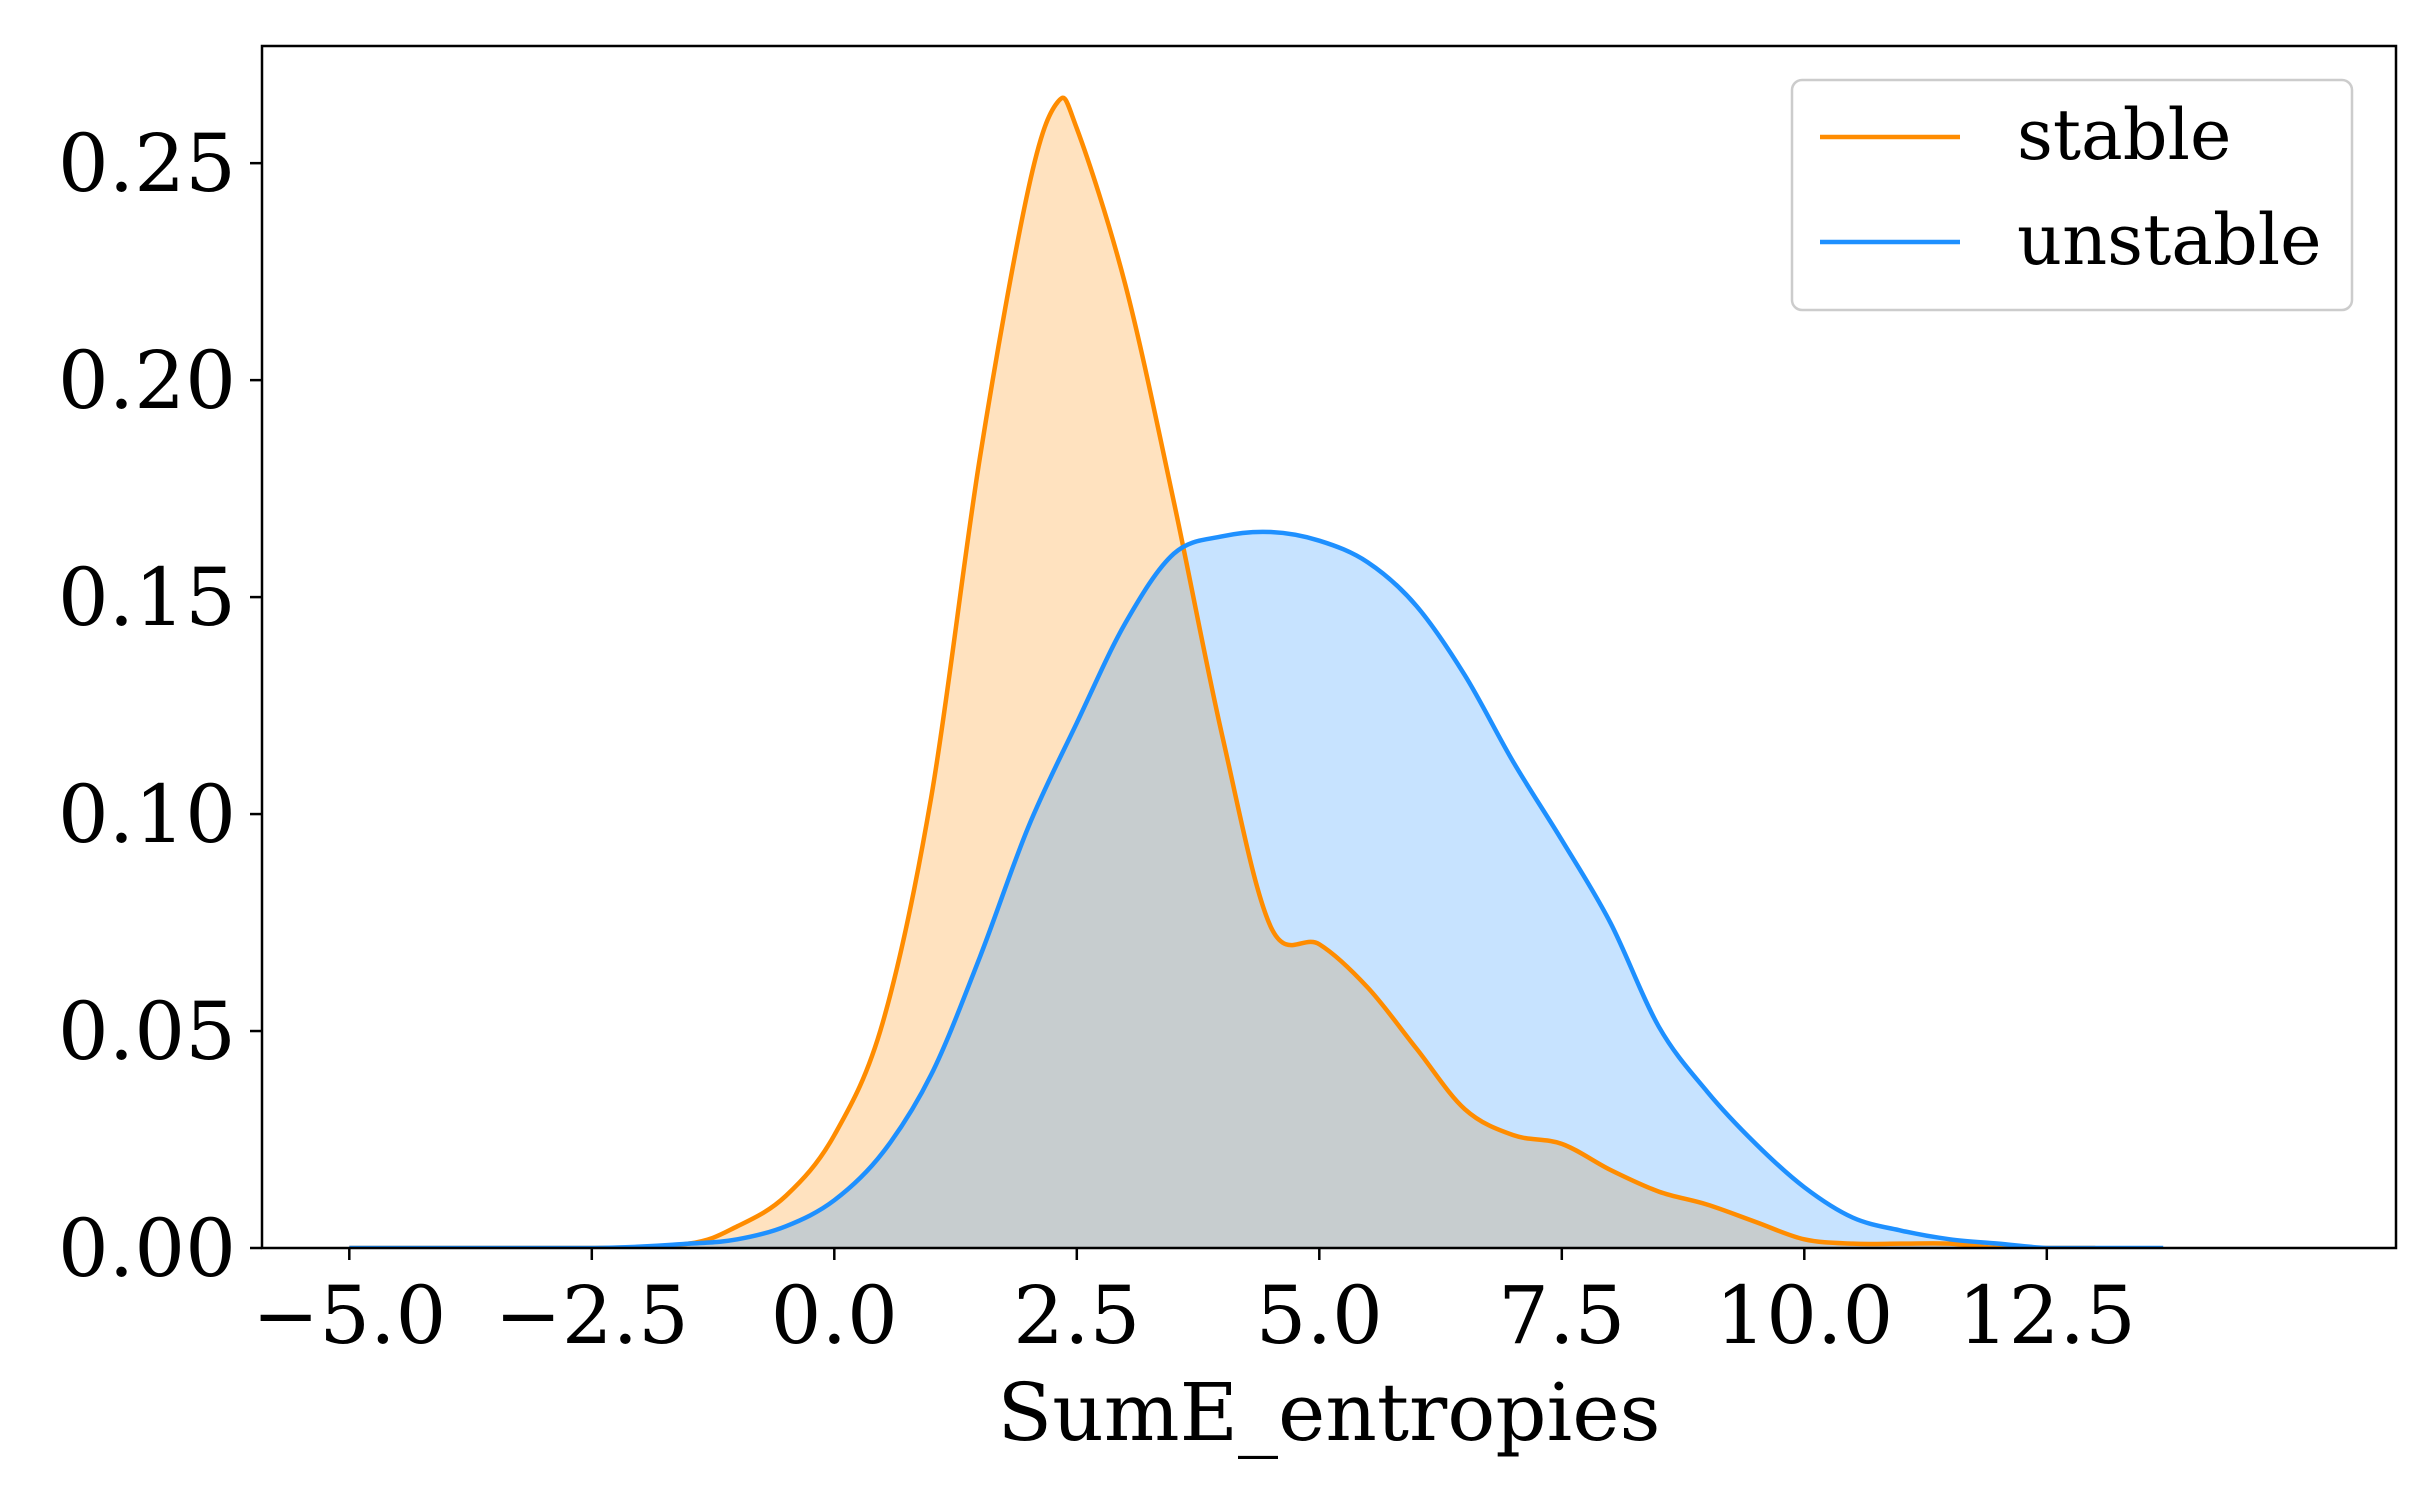 The width and height of the screenshot is (2427, 1500). I want to click on y-tick-label: 0.00, so click(147, 1248).